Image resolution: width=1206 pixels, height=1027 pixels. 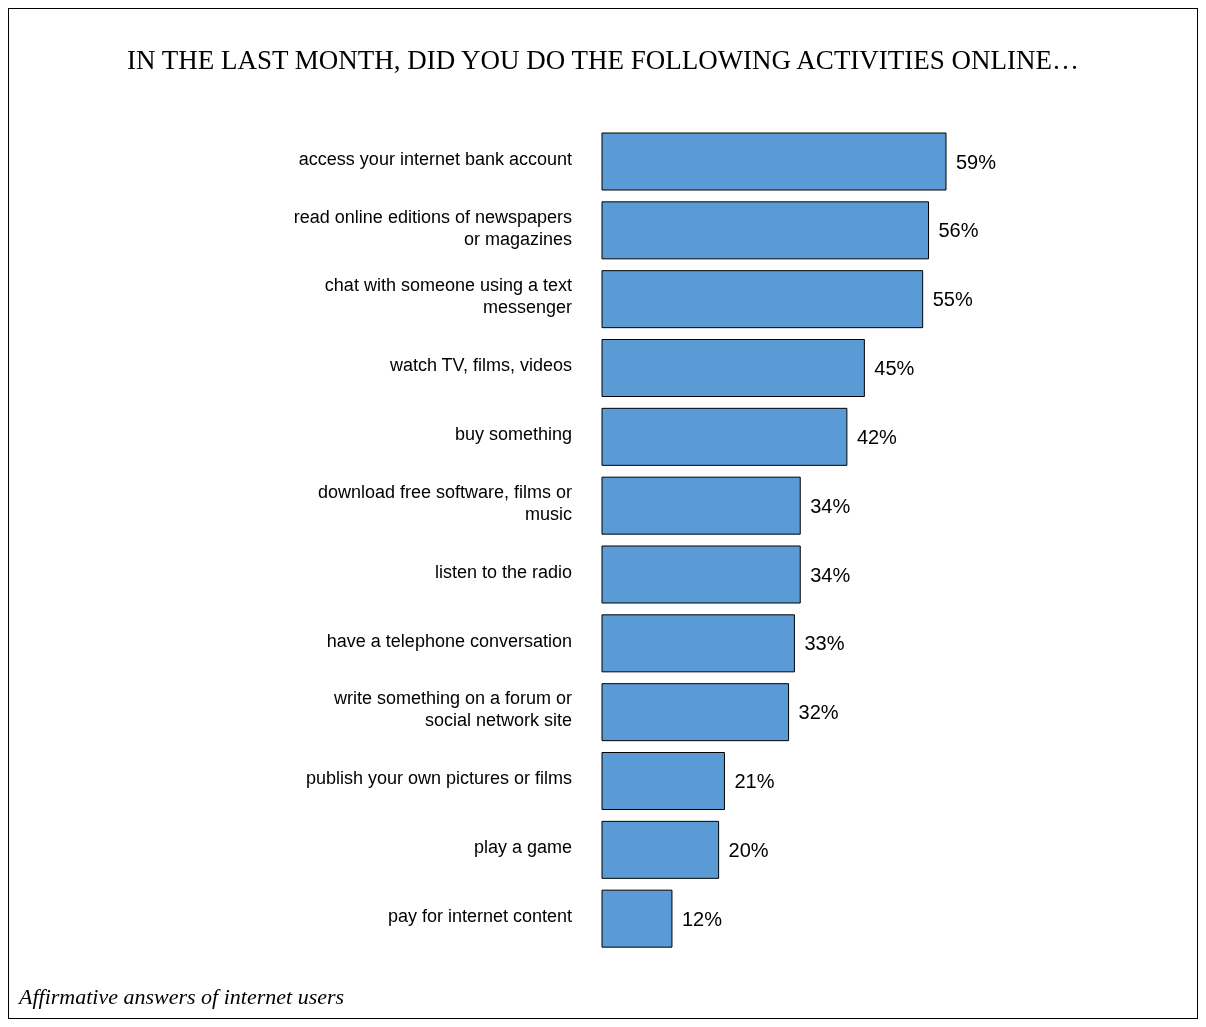 What do you see at coordinates (182, 997) in the screenshot?
I see `text: Affirmative answers of internet users` at bounding box center [182, 997].